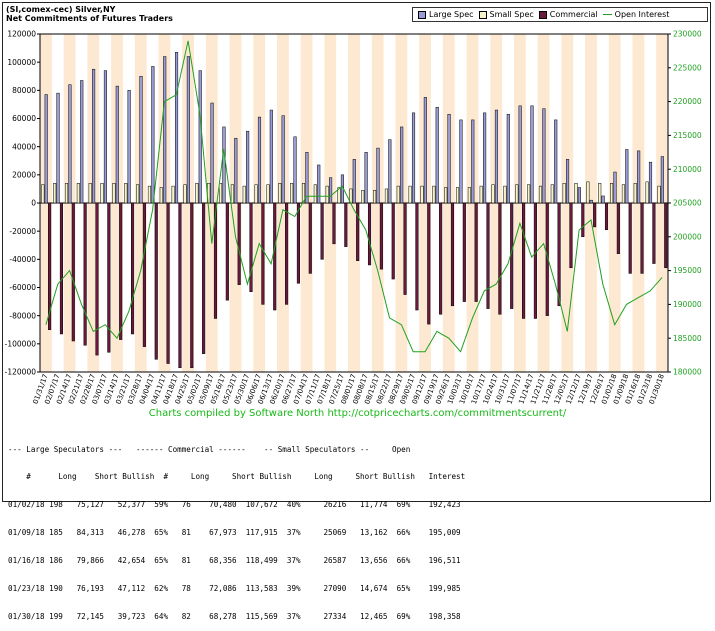  I want to click on legend-label-large-spec: Large Spec, so click(451, 14).